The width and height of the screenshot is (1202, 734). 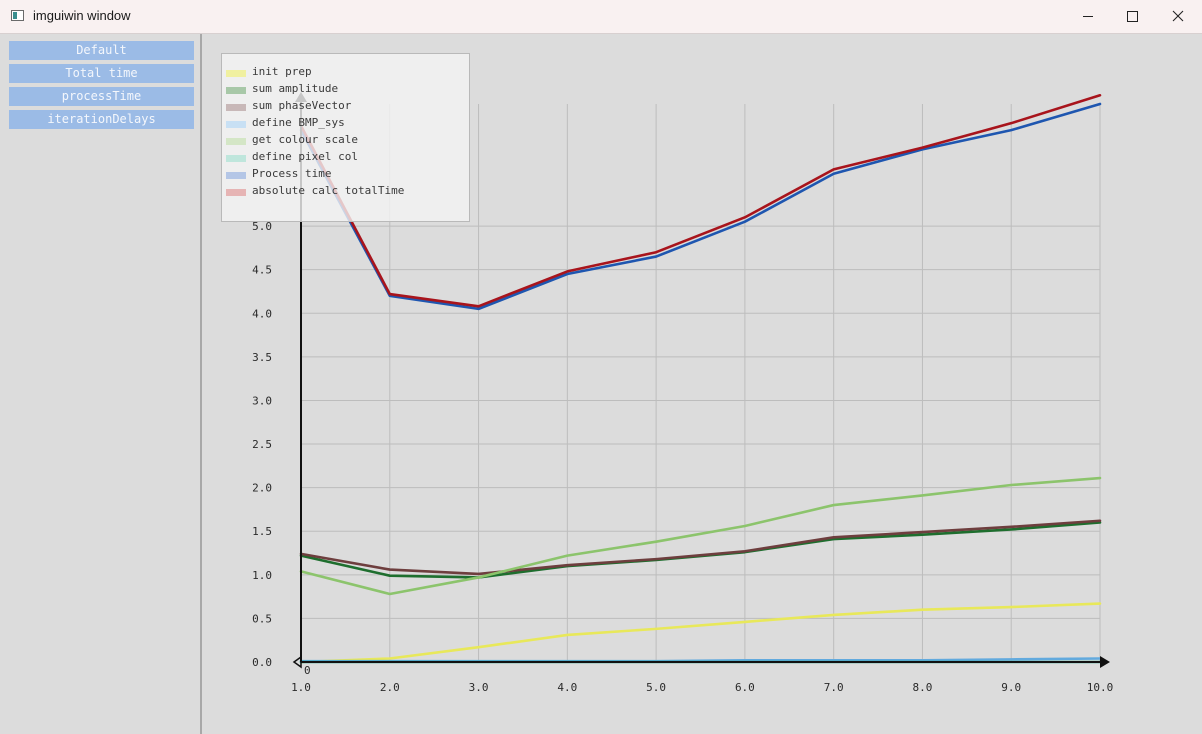 I want to click on y-tick-label-3: 1.5, so click(x=262, y=531).